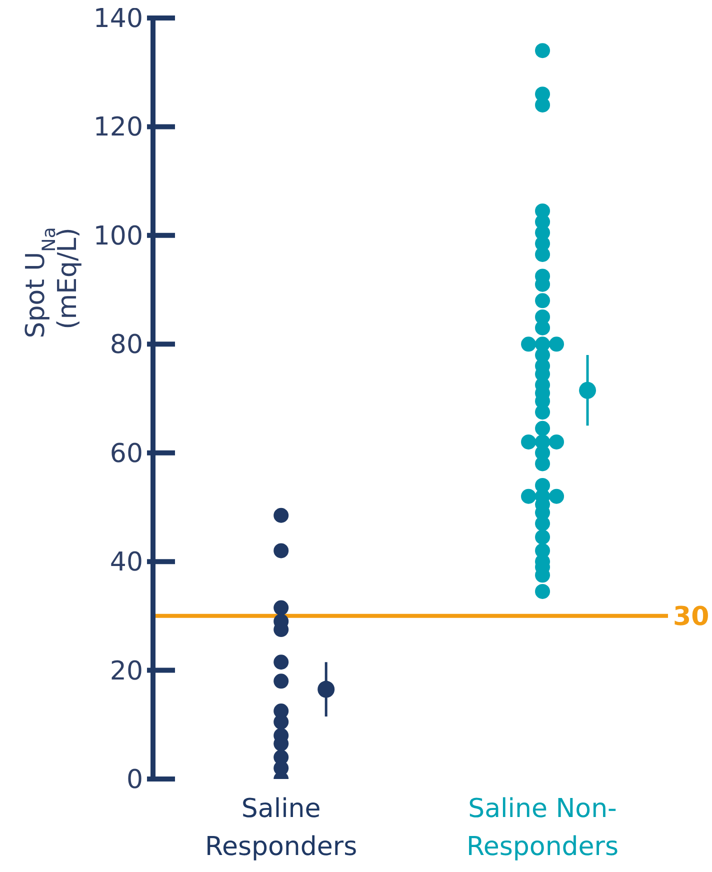 This screenshot has height=872, width=712. What do you see at coordinates (118, 127) in the screenshot?
I see `y-tick-label: 120` at bounding box center [118, 127].